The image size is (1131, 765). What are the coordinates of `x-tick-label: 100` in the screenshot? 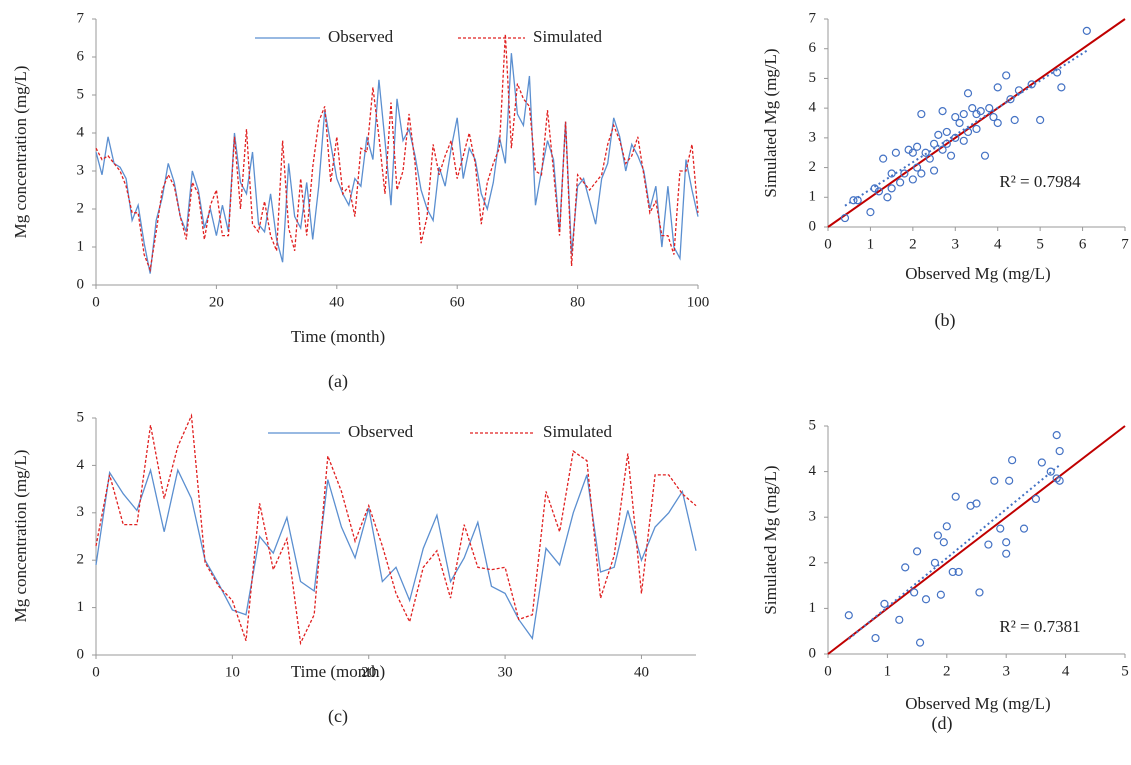 It's located at (698, 302).